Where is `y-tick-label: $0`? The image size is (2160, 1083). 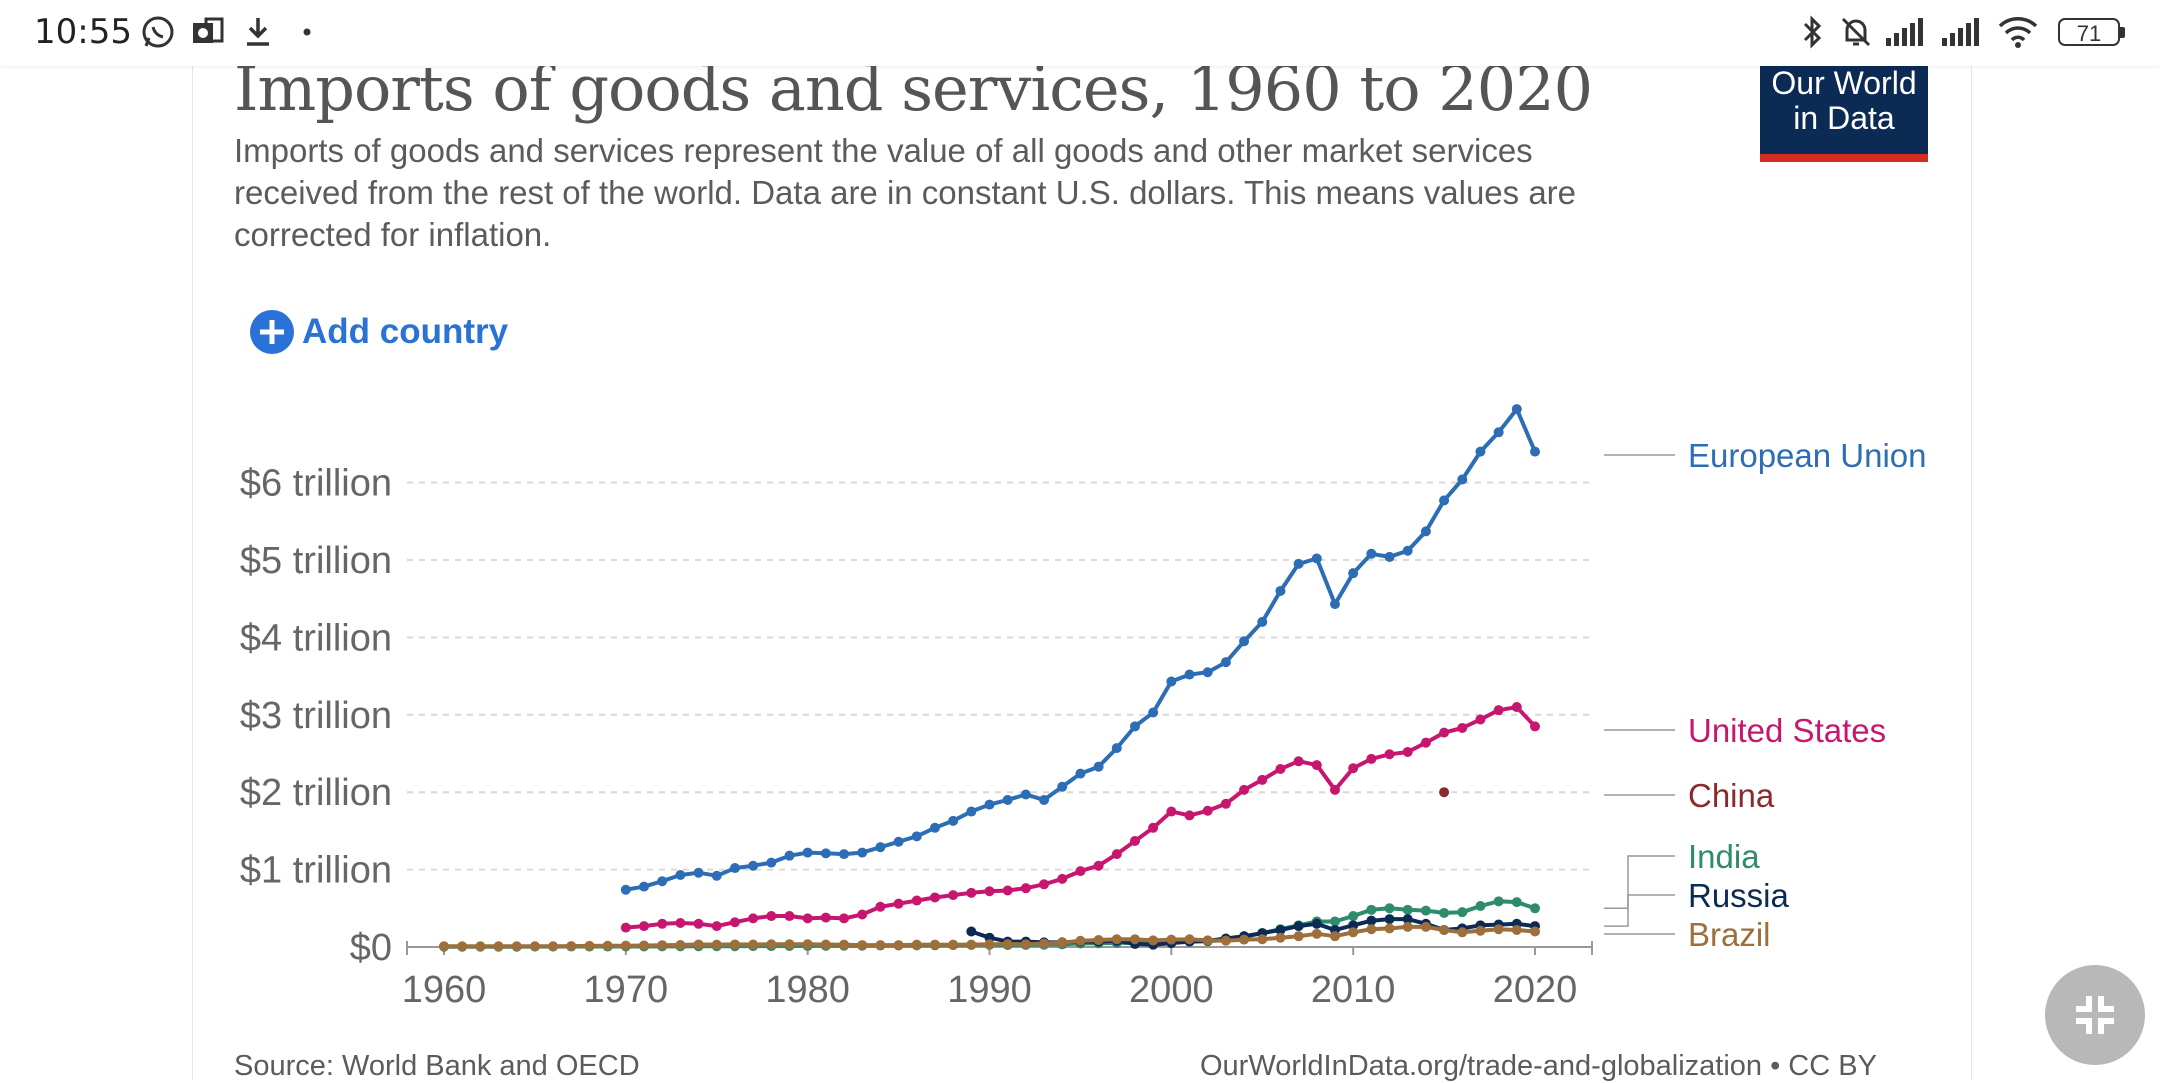 y-tick-label: $0 is located at coordinates (371, 948).